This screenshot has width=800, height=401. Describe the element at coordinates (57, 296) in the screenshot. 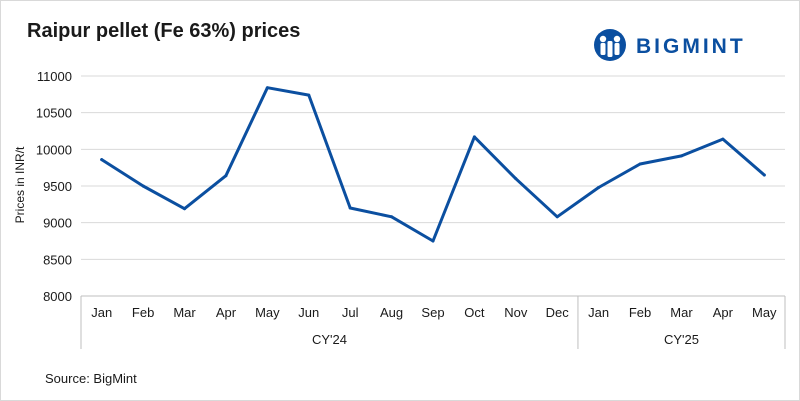

I see `y-tick-label: 8000` at that location.